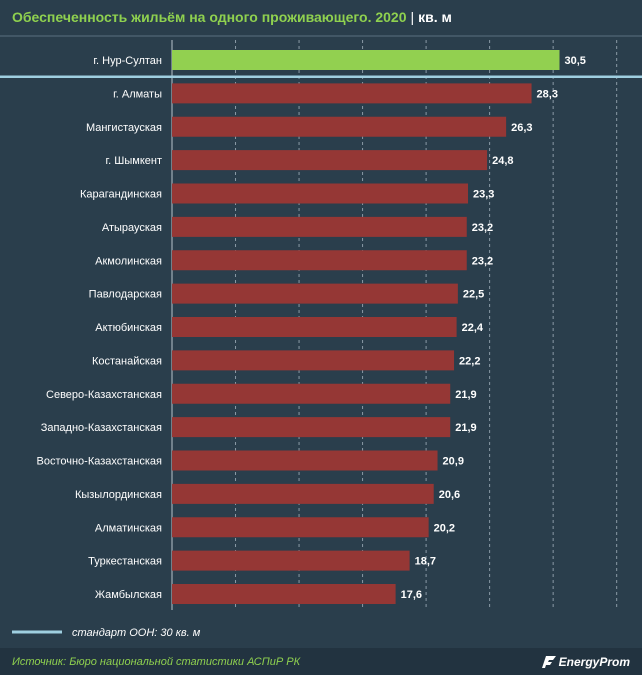 The height and width of the screenshot is (675, 642). I want to click on value-label: 18,7, so click(425, 562).